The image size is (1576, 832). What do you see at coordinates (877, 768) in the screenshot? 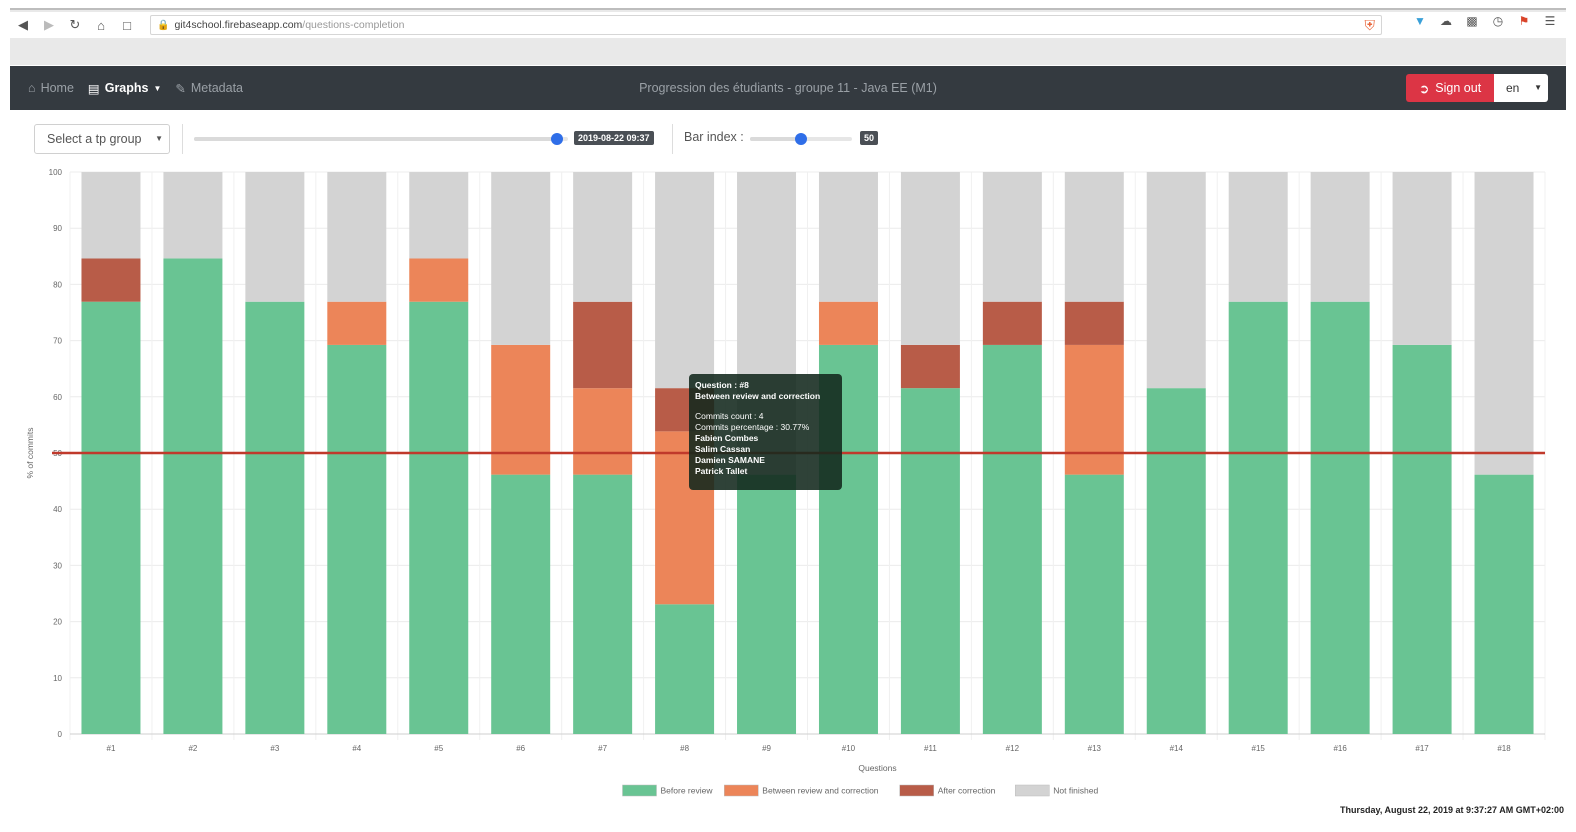
I see `x-axis-title: Questions` at bounding box center [877, 768].